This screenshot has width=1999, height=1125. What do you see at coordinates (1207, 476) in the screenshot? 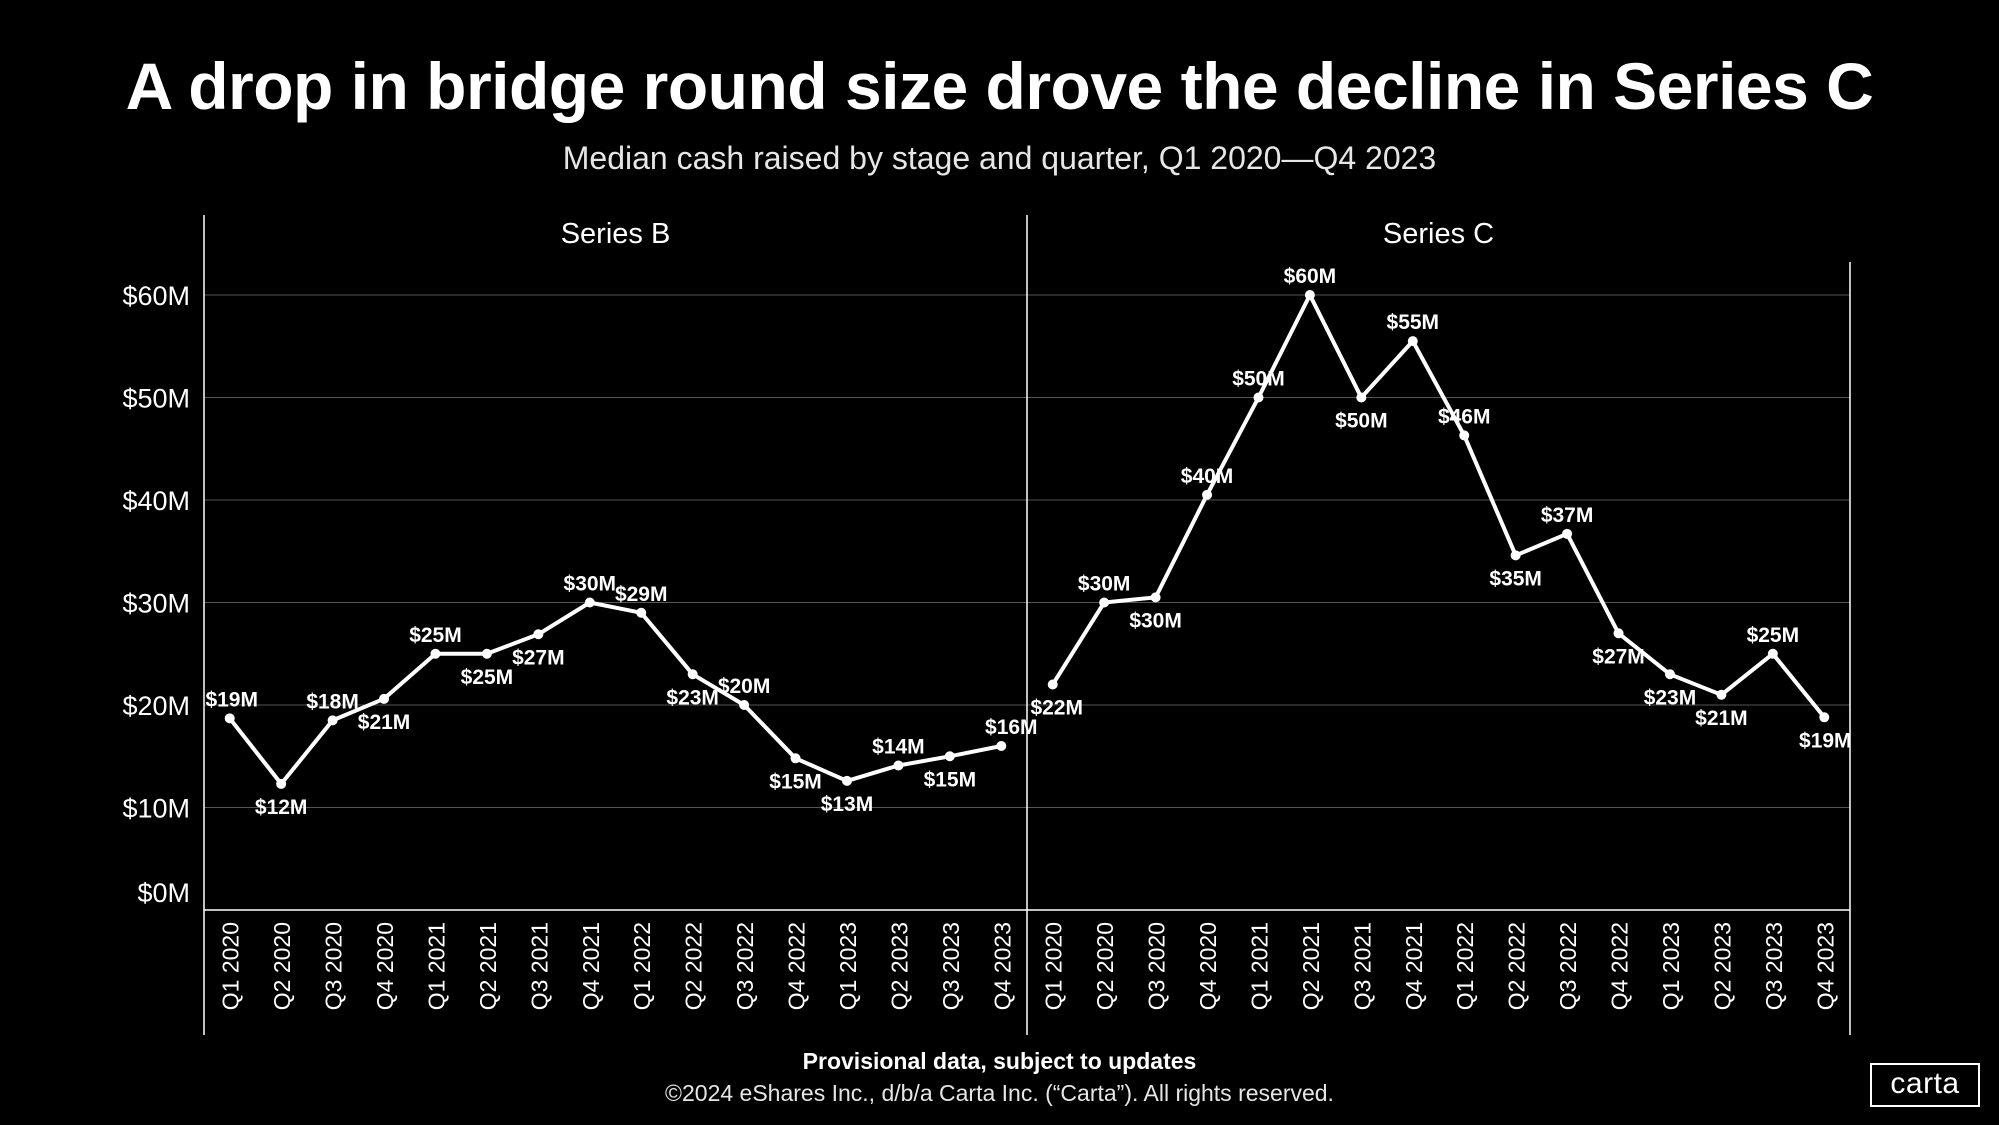
I see `data-label: $40M` at bounding box center [1207, 476].